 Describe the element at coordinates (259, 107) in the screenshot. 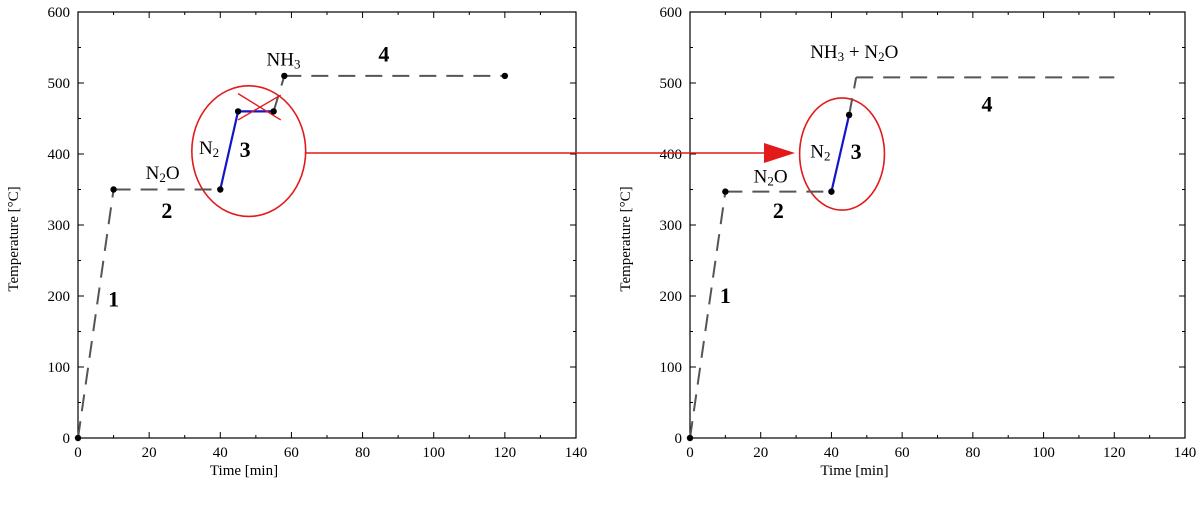

I see `cross-mark-line` at that location.